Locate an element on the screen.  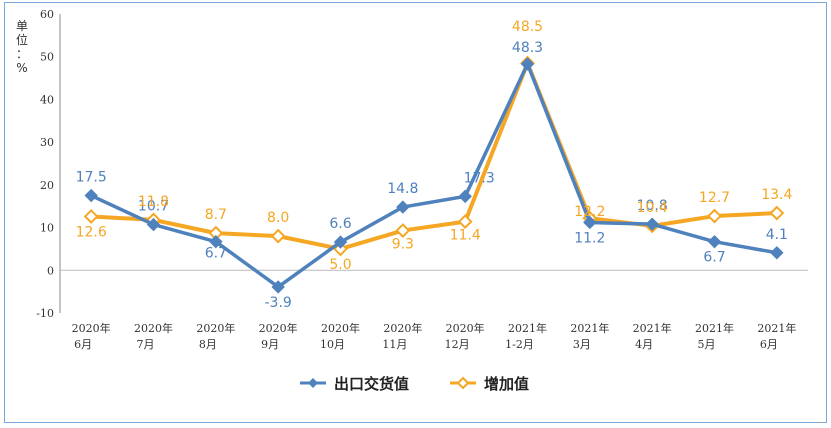
x-tick-label: 2021年 1-2月 is located at coordinates (526, 336).